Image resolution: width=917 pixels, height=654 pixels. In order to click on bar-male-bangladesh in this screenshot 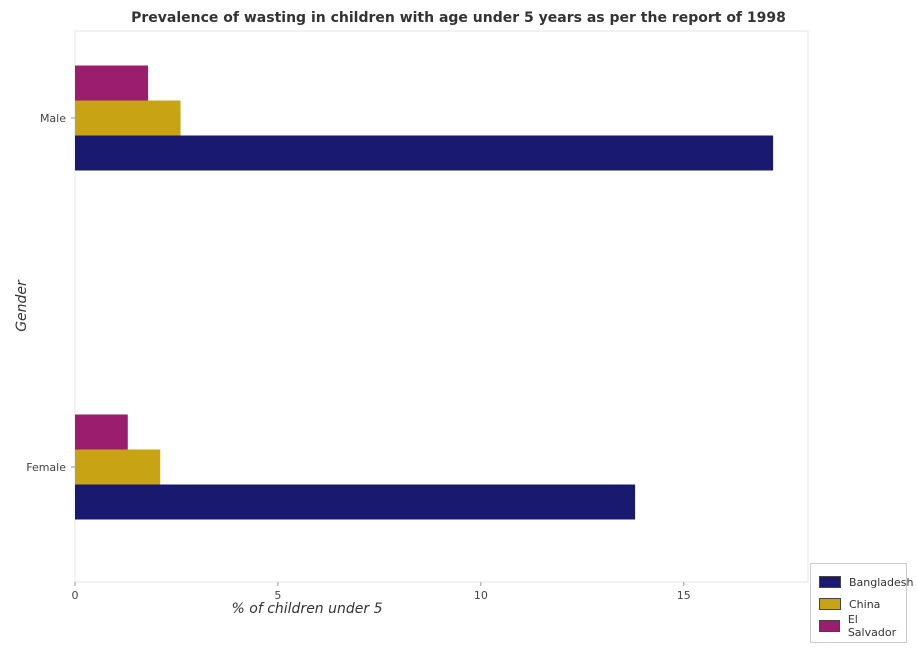, I will do `click(424, 153)`.